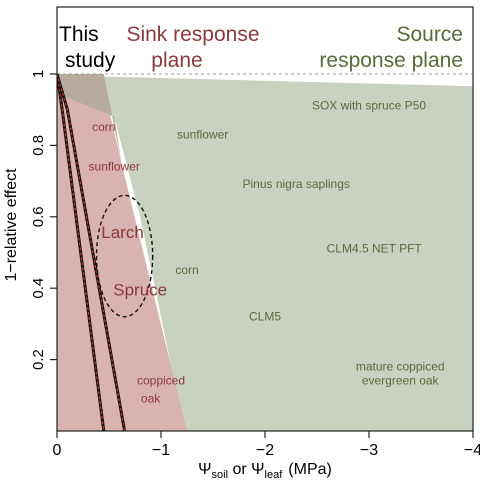 This screenshot has width=480, height=484. Describe the element at coordinates (220, 475) in the screenshot. I see `x-label-sub-soil: soil` at that location.